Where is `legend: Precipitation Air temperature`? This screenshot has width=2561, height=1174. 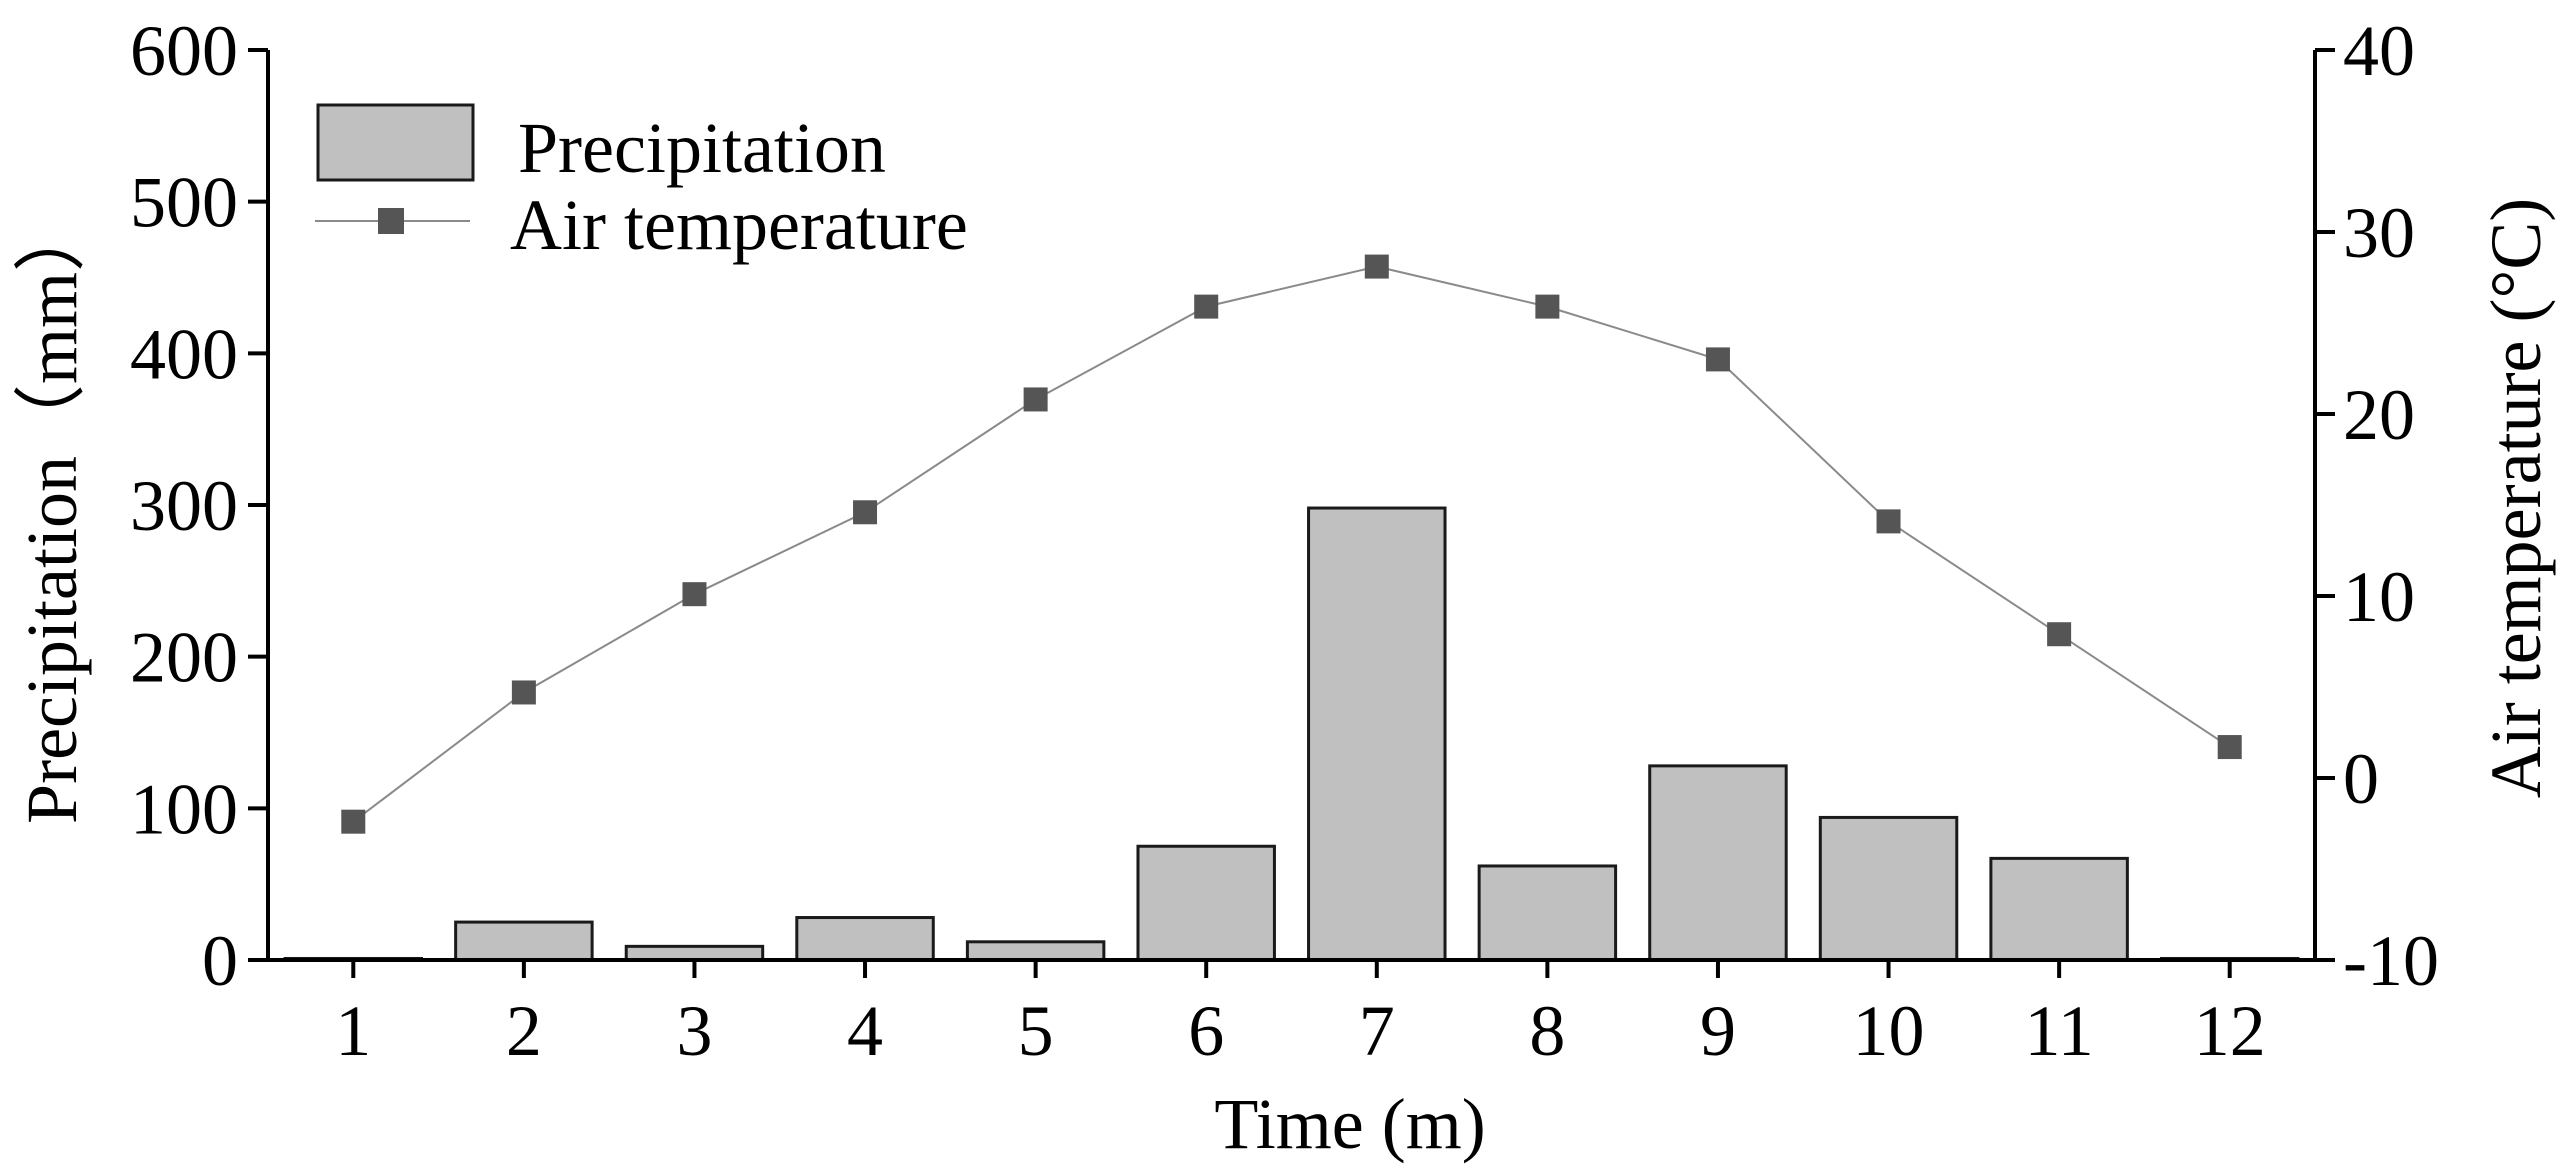
legend: Precipitation Air temperature is located at coordinates (641, 184).